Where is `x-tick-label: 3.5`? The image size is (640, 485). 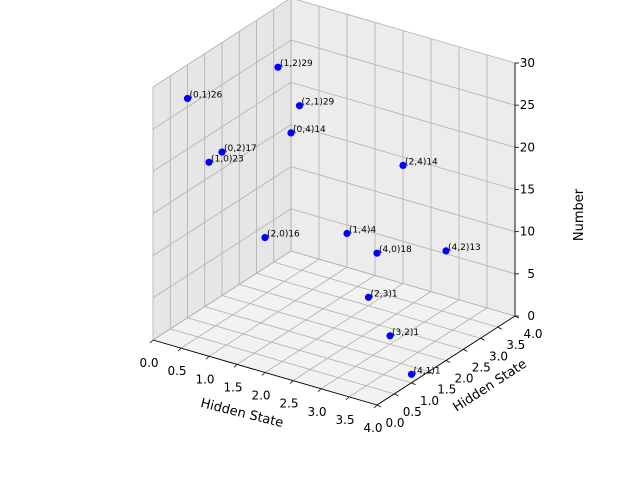 x-tick-label: 3.5 is located at coordinates (344, 420).